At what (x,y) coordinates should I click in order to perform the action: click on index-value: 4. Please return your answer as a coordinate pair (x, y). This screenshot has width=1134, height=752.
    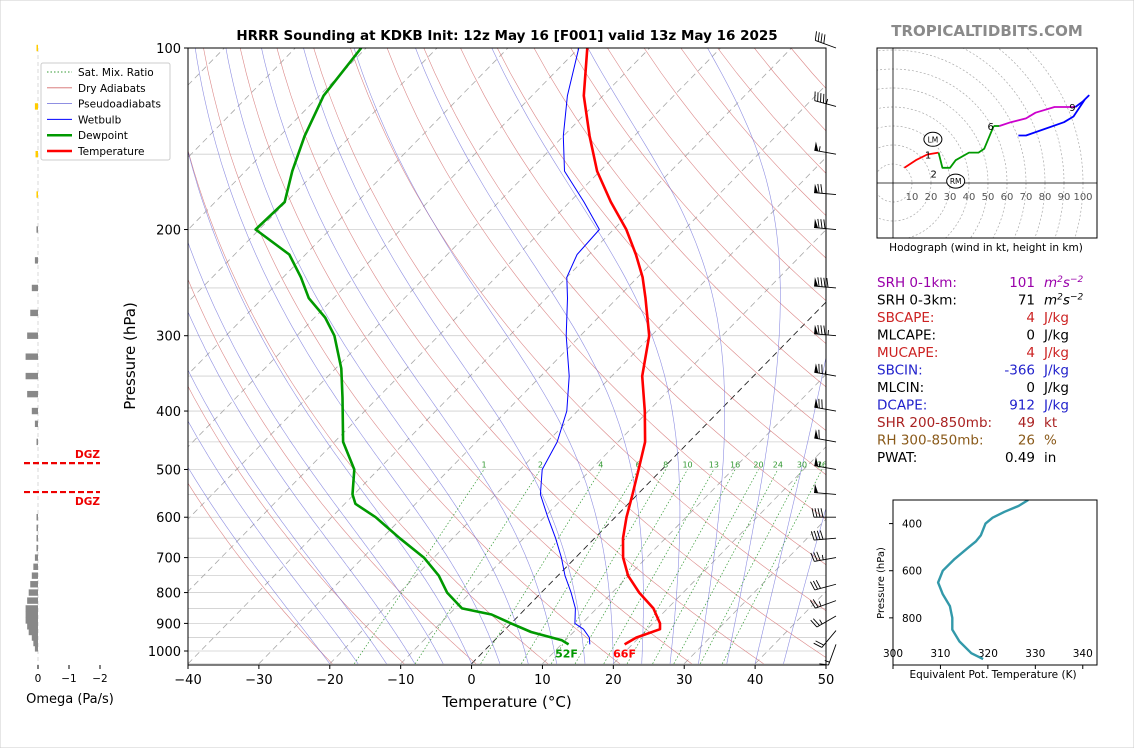
    Looking at the image, I should click on (1030, 318).